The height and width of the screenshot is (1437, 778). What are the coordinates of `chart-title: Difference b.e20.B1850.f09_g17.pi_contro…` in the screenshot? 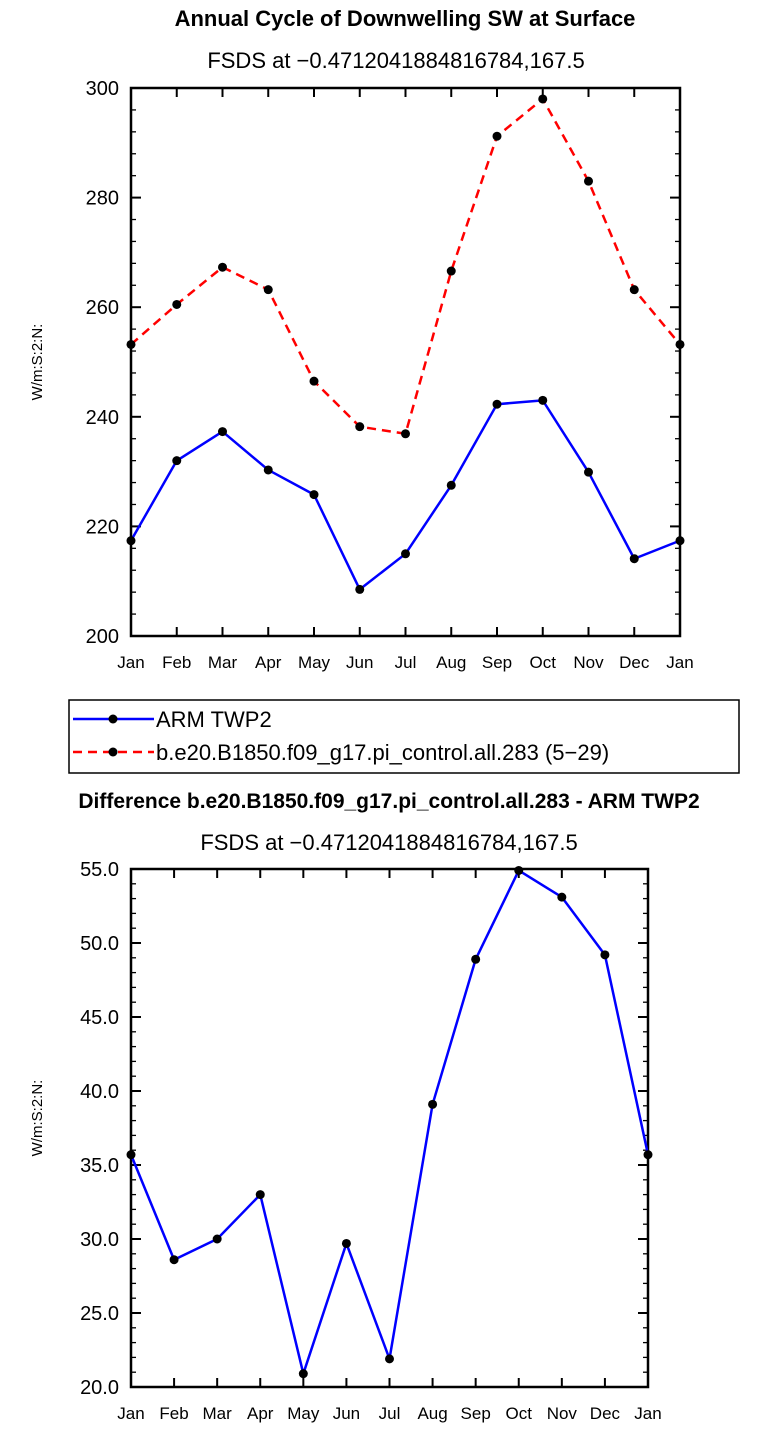 It's located at (388, 801).